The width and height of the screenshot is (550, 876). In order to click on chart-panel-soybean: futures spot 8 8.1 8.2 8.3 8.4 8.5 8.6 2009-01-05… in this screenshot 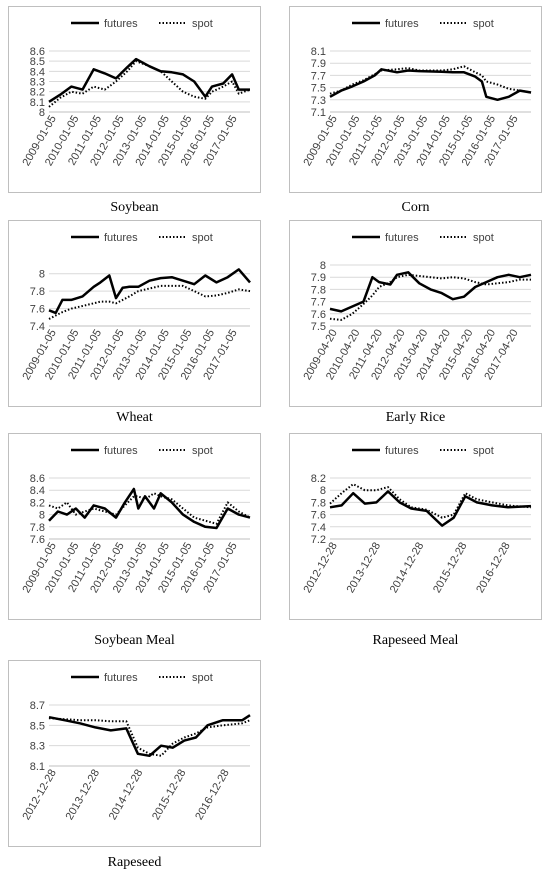, I will do `click(134, 99)`.